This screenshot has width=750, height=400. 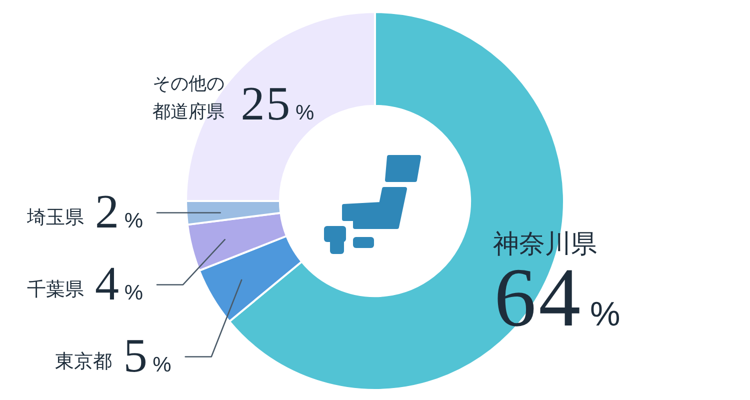 I want to click on category-label: 東京都, so click(x=83, y=362).